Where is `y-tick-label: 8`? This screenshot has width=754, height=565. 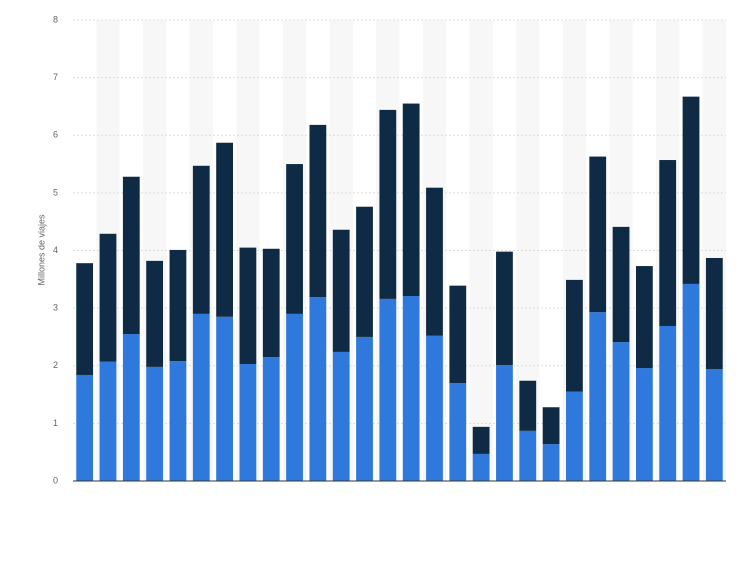 y-tick-label: 8 is located at coordinates (55, 19).